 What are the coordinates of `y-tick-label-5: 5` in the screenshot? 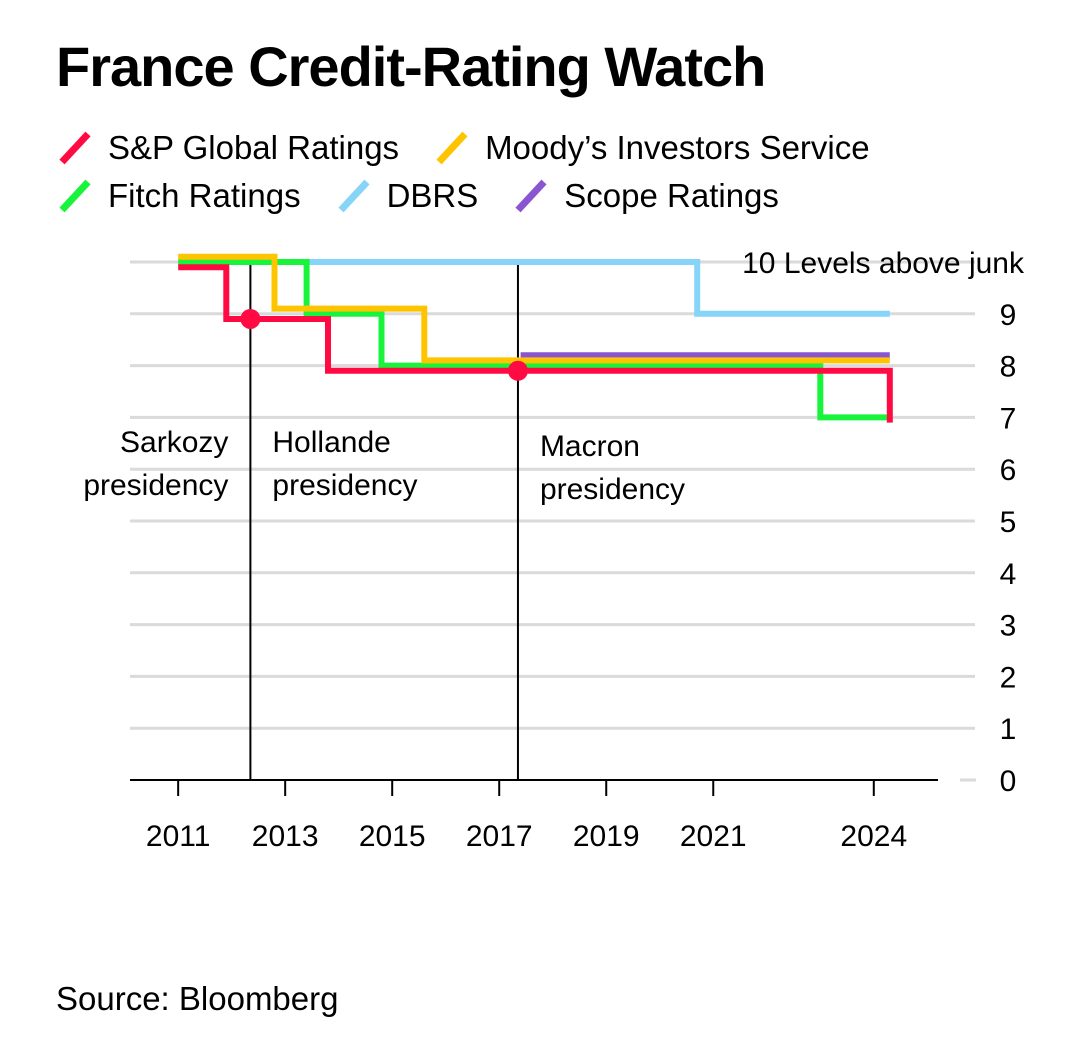 It's located at (1008, 522).